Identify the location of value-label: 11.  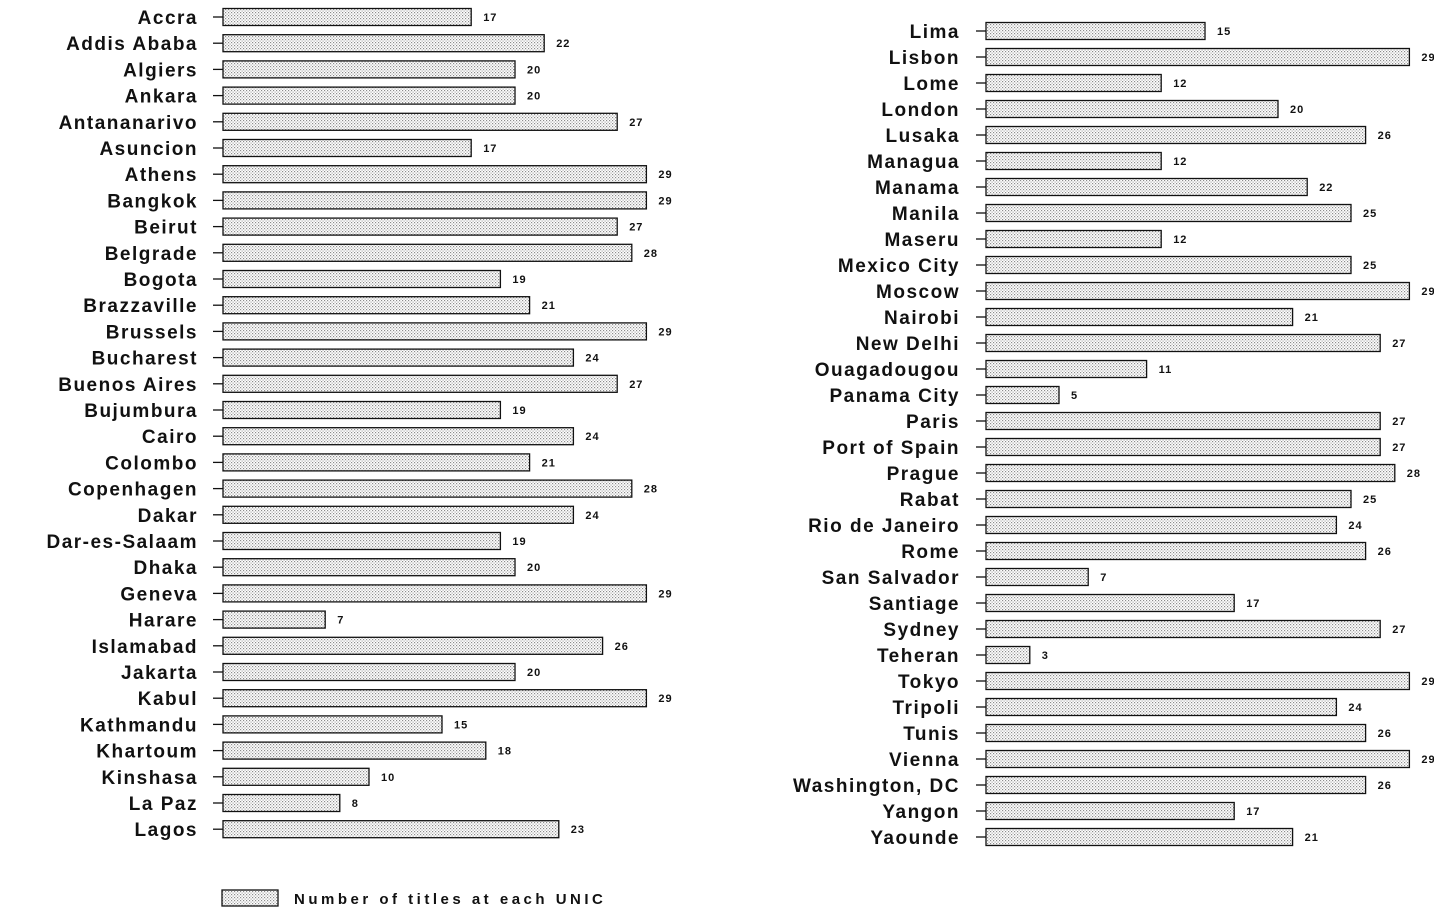
(1166, 370).